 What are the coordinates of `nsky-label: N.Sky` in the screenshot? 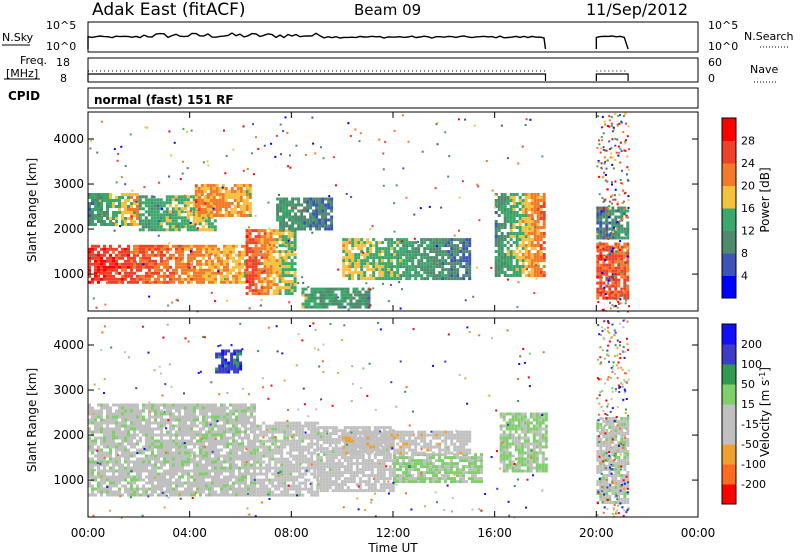 It's located at (18, 37).